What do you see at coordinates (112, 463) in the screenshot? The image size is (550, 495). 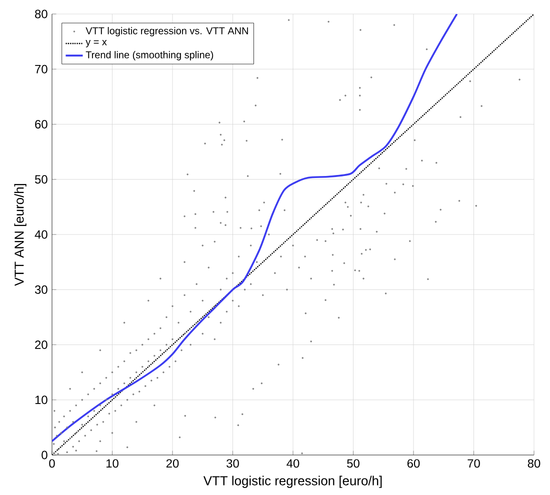 I see `x-tick-label: 10` at bounding box center [112, 463].